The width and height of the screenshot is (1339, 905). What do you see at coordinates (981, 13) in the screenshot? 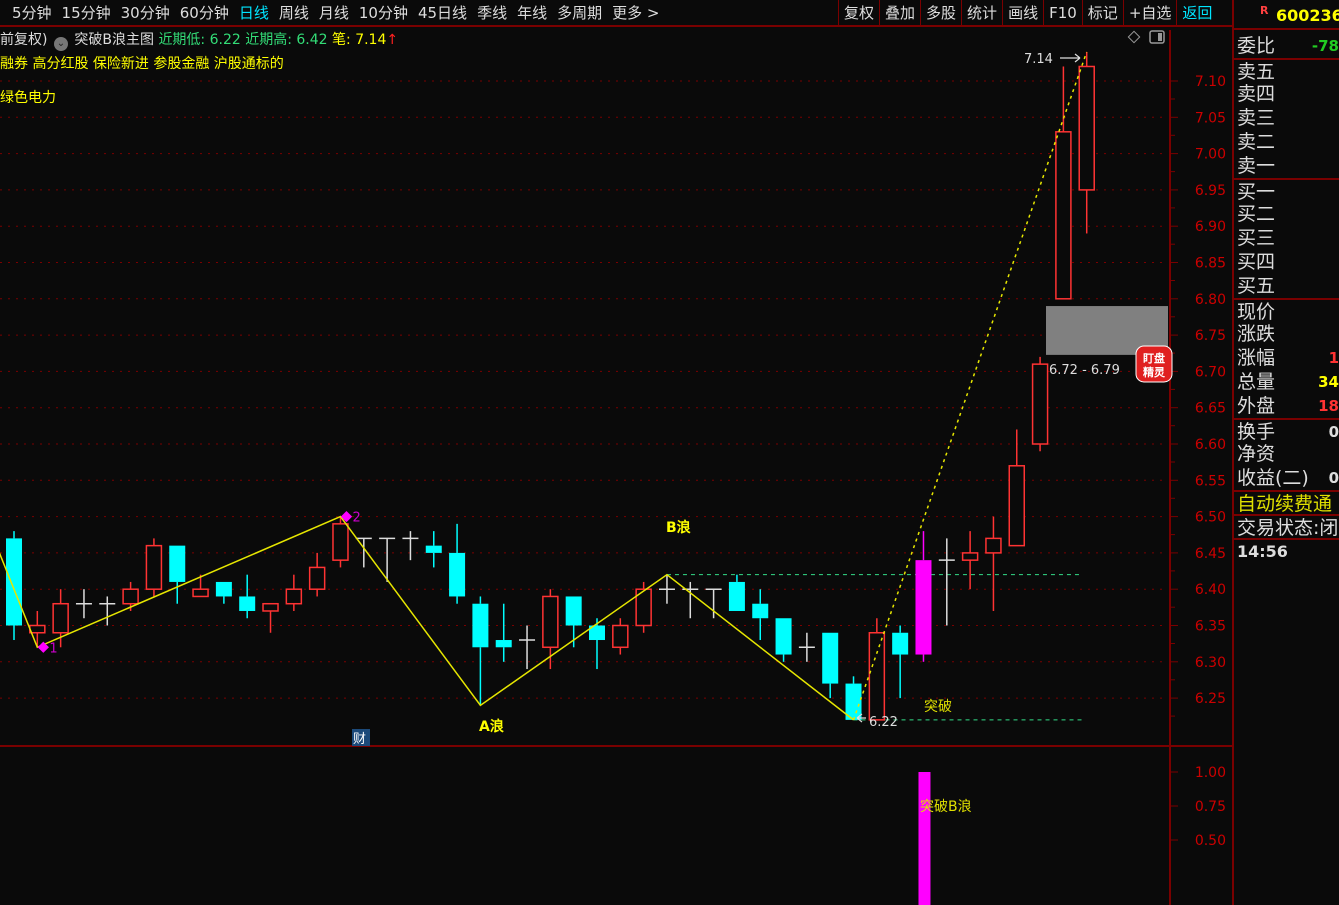
I see `action-button: 统计` at bounding box center [981, 13].